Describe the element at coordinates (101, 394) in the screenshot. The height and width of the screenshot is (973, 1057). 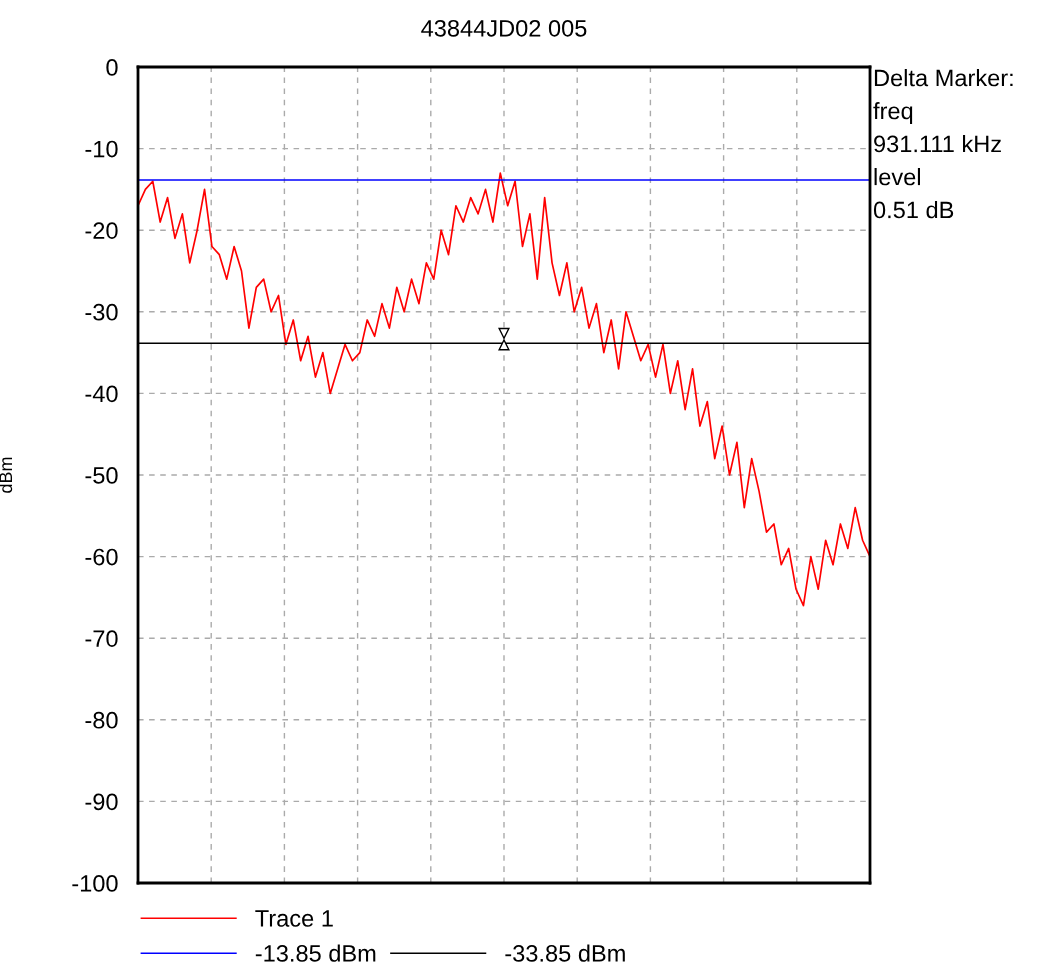
I see `y-tick-label: -40` at that location.